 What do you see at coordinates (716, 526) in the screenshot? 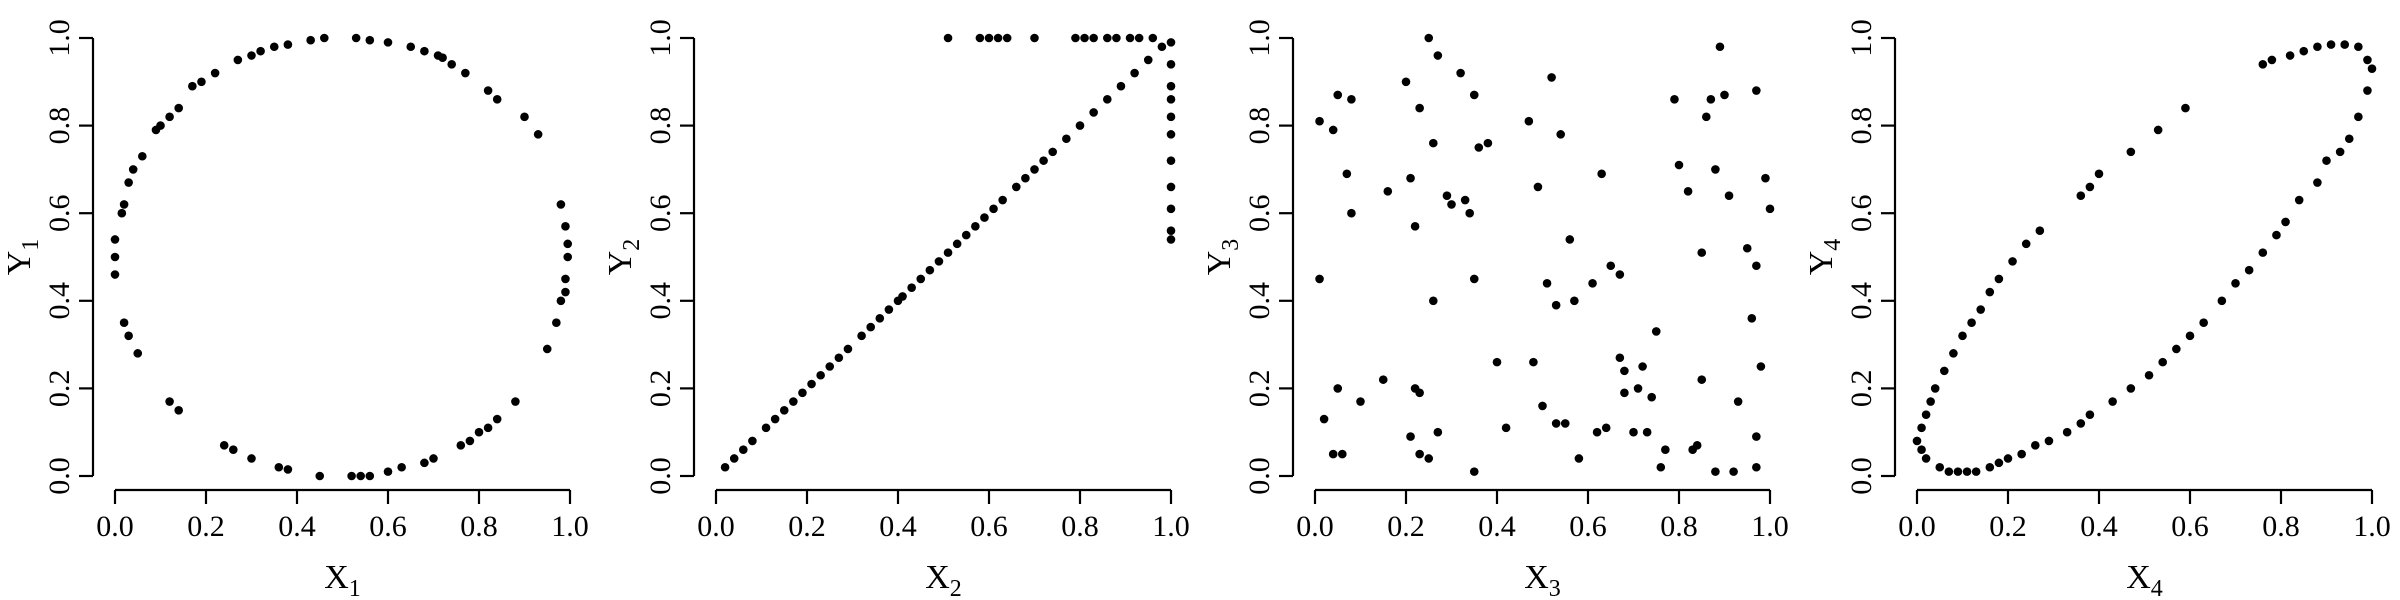
I see `x-tick-label: 0.0` at bounding box center [716, 526].